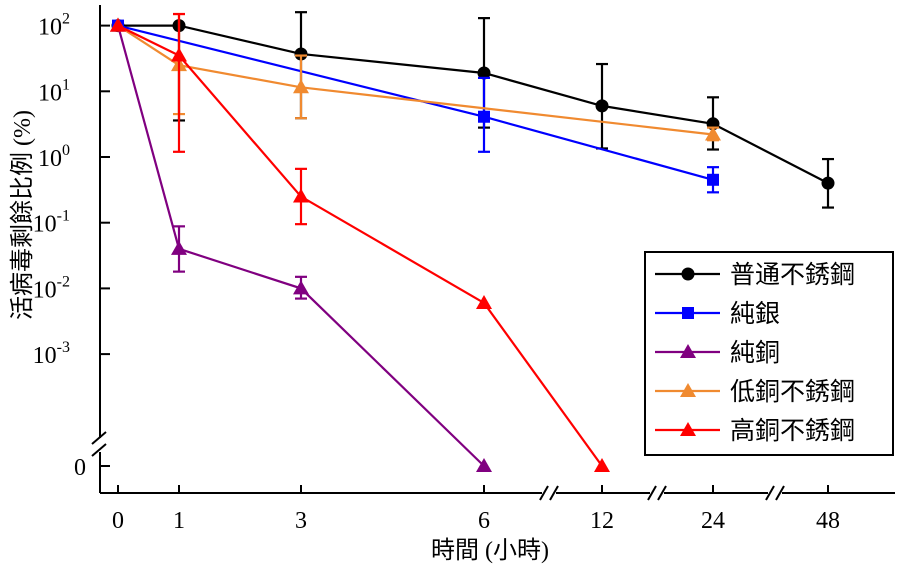 Image resolution: width=900 pixels, height=573 pixels. What do you see at coordinates (828, 521) in the screenshot?
I see `x-tick-label: 48` at bounding box center [828, 521].